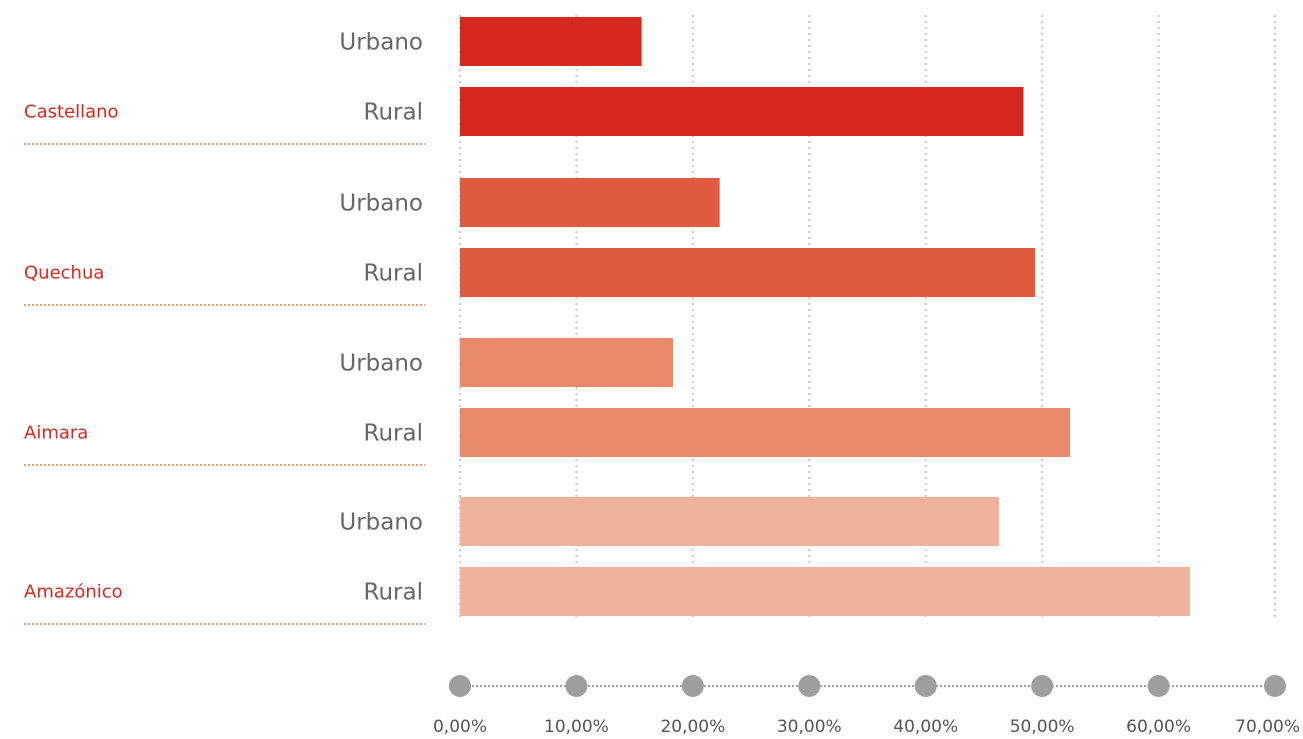 Image resolution: width=1303 pixels, height=739 pixels. I want to click on x-tick-label-3: 30,00%, so click(809, 727).